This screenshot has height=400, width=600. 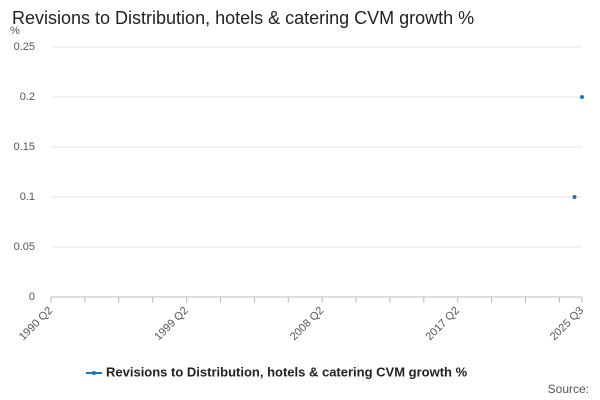 I want to click on y-tick-label: 0.15, so click(x=24, y=147).